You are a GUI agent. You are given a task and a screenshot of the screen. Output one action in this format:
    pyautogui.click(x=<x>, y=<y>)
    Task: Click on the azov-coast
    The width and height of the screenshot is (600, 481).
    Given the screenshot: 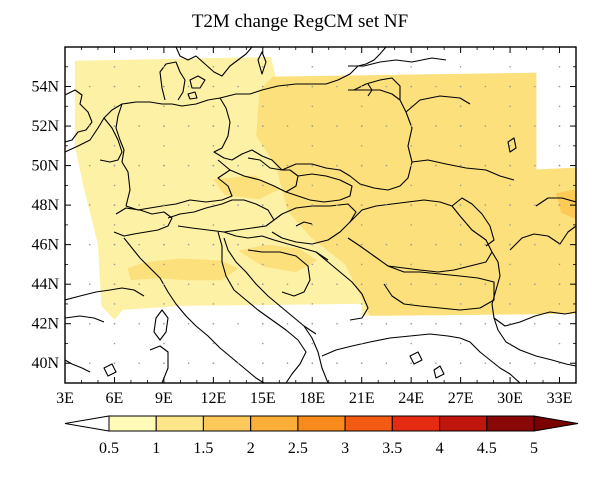 What is the action you would take?
    pyautogui.click(x=555, y=202)
    